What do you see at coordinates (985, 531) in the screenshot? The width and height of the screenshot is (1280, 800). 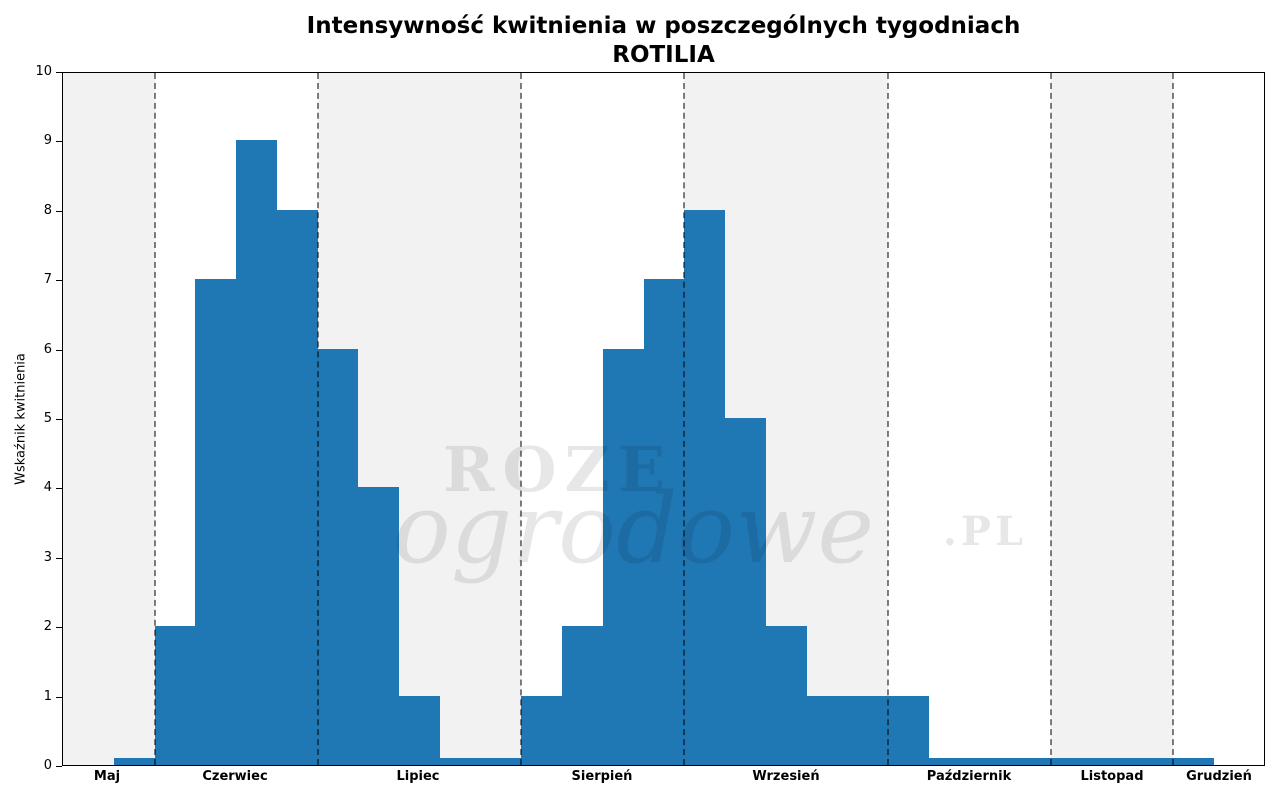 I see `watermark-text-pl: .PL` at bounding box center [985, 531].